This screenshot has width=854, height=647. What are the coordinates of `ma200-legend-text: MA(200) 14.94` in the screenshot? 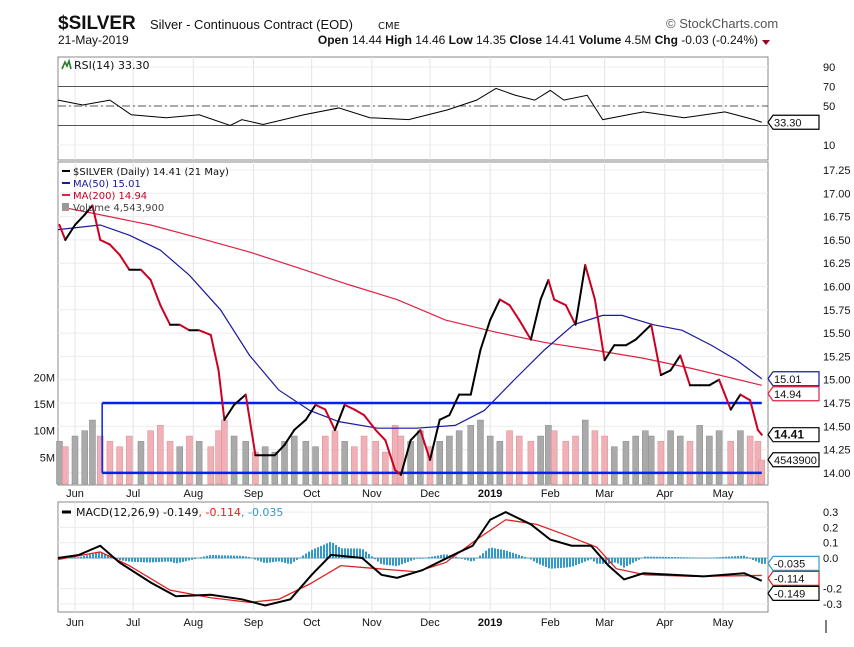 It's located at (110, 196).